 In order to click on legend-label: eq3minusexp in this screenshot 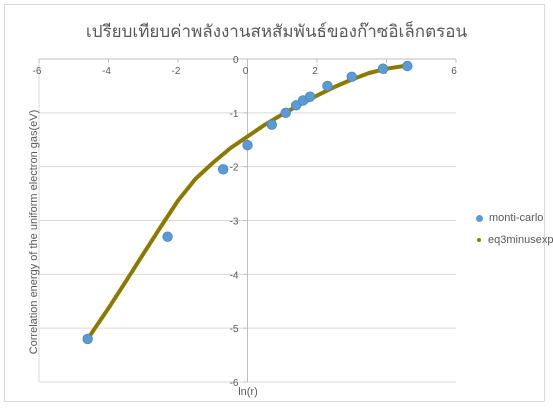, I will do `click(520, 240)`.